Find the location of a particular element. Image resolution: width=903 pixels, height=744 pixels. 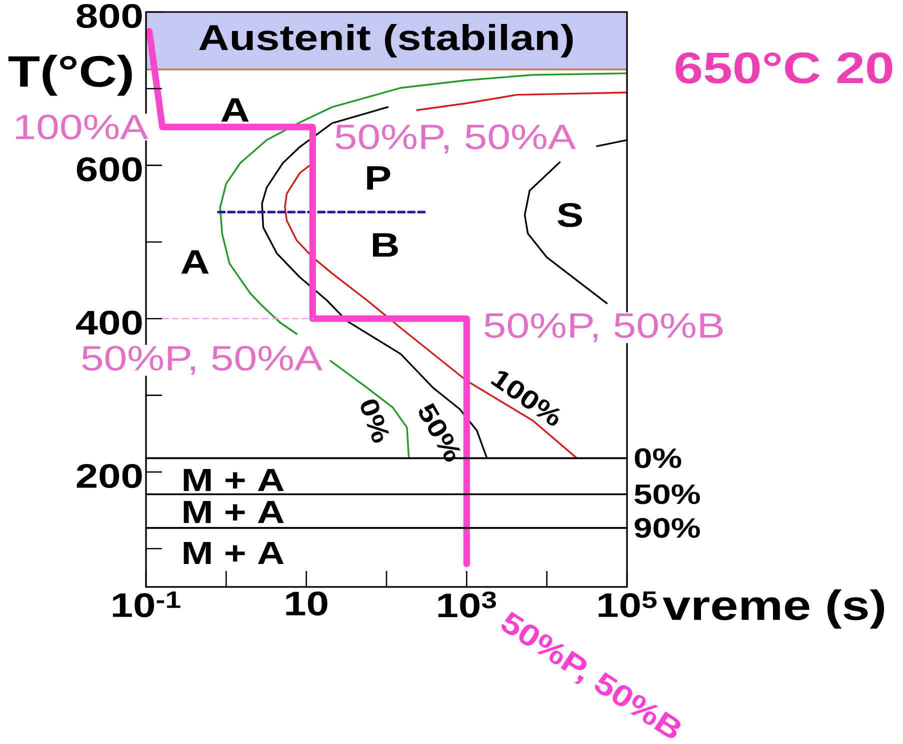

series-label: 0% is located at coordinates (658, 458).